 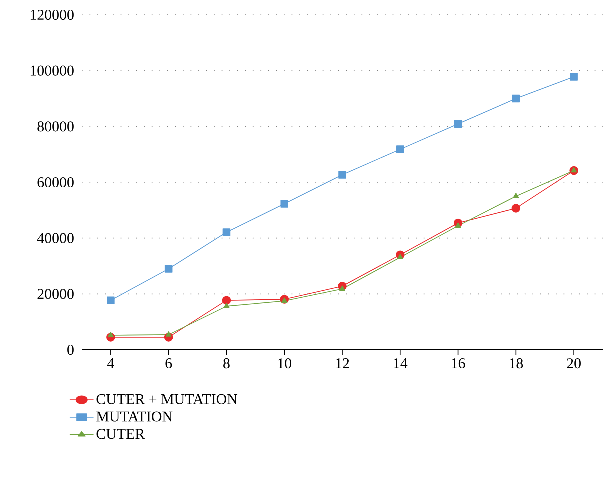 What do you see at coordinates (56, 294) in the screenshot?
I see `y-tick-label: 20000` at bounding box center [56, 294].